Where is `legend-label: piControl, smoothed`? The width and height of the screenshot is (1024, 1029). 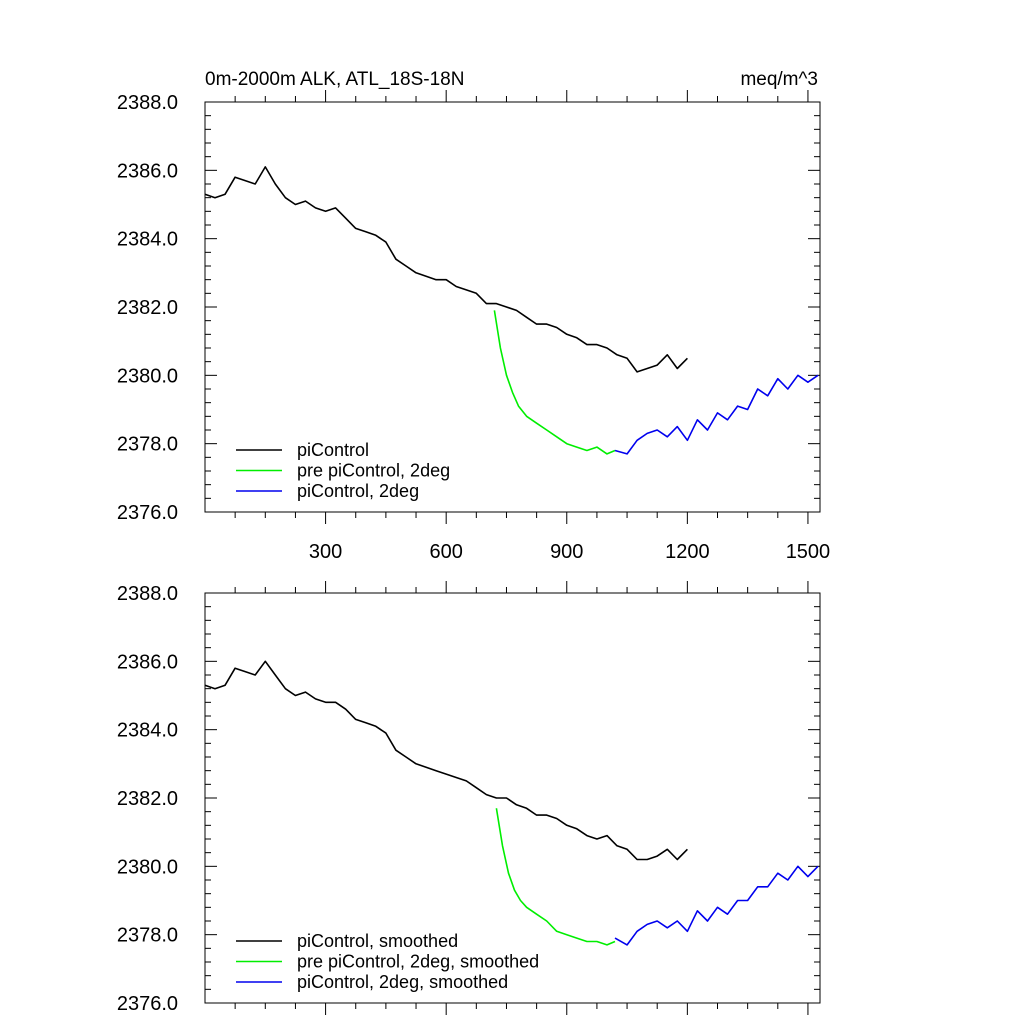 legend-label: piControl, smoothed is located at coordinates (377, 941).